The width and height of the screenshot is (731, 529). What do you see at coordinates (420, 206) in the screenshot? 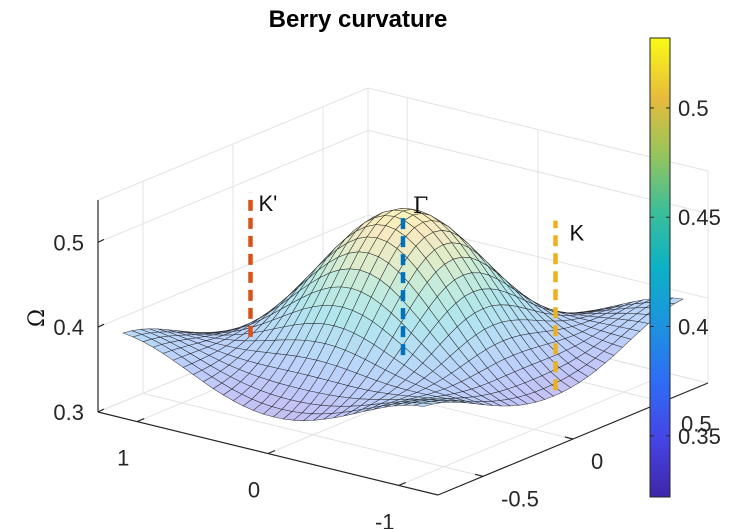
I see `marker-label: Γ` at bounding box center [420, 206].